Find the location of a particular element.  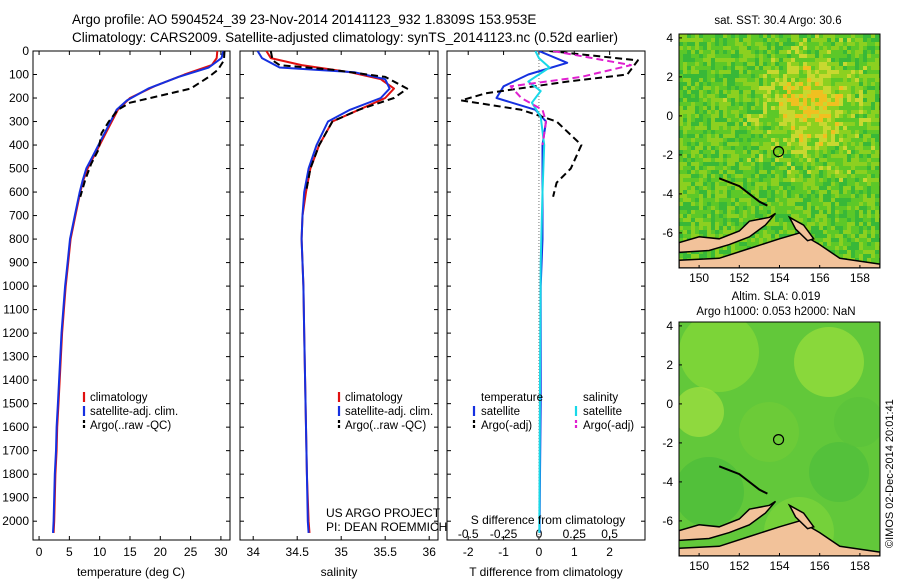

x-tick-label: 35.5 is located at coordinates (386, 552).